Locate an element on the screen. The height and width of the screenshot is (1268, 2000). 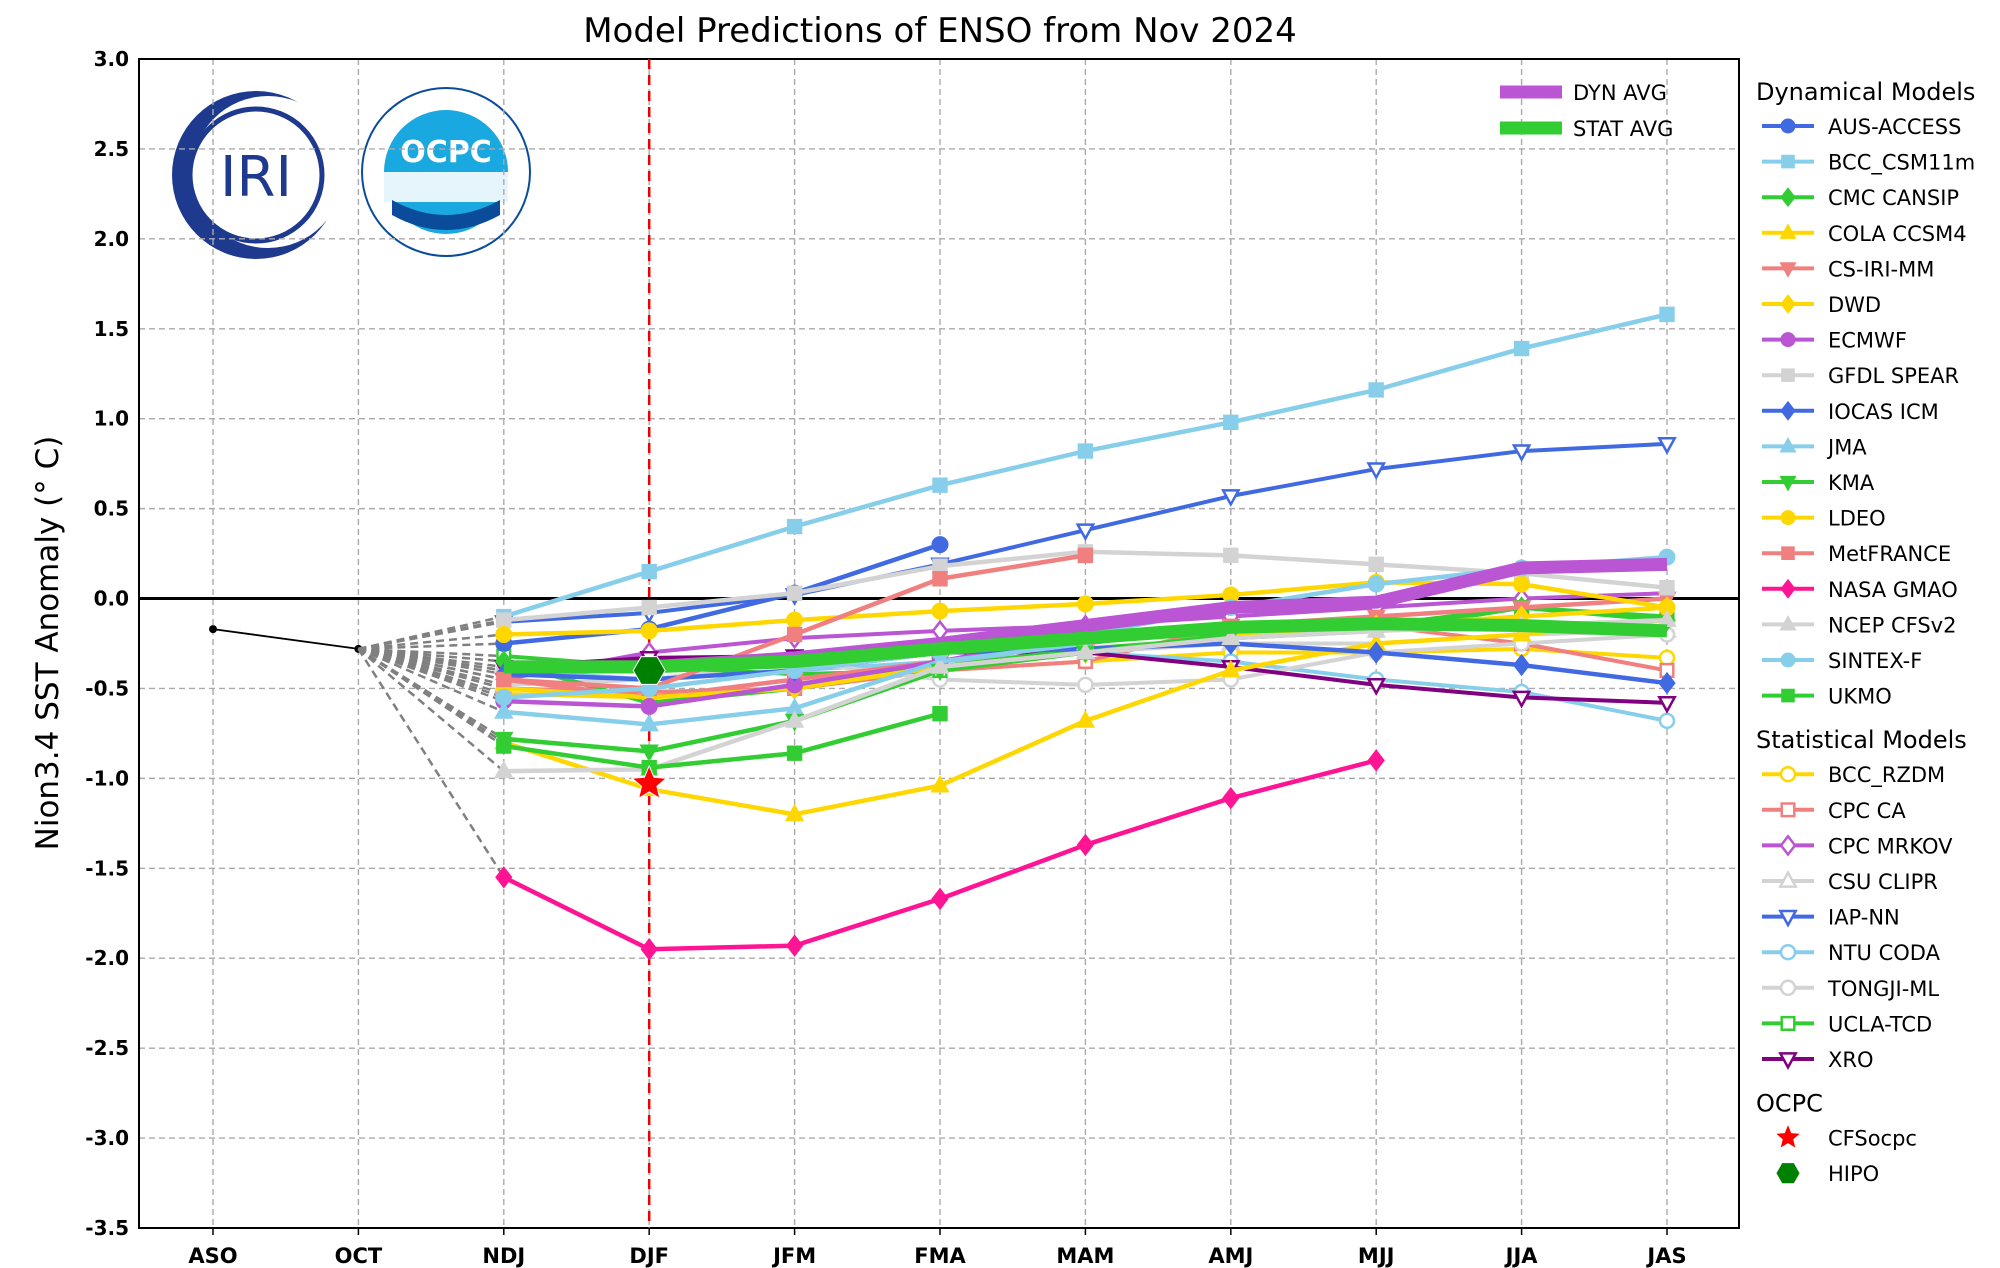
legend-marker-ntu-coda is located at coordinates (1788, 952).